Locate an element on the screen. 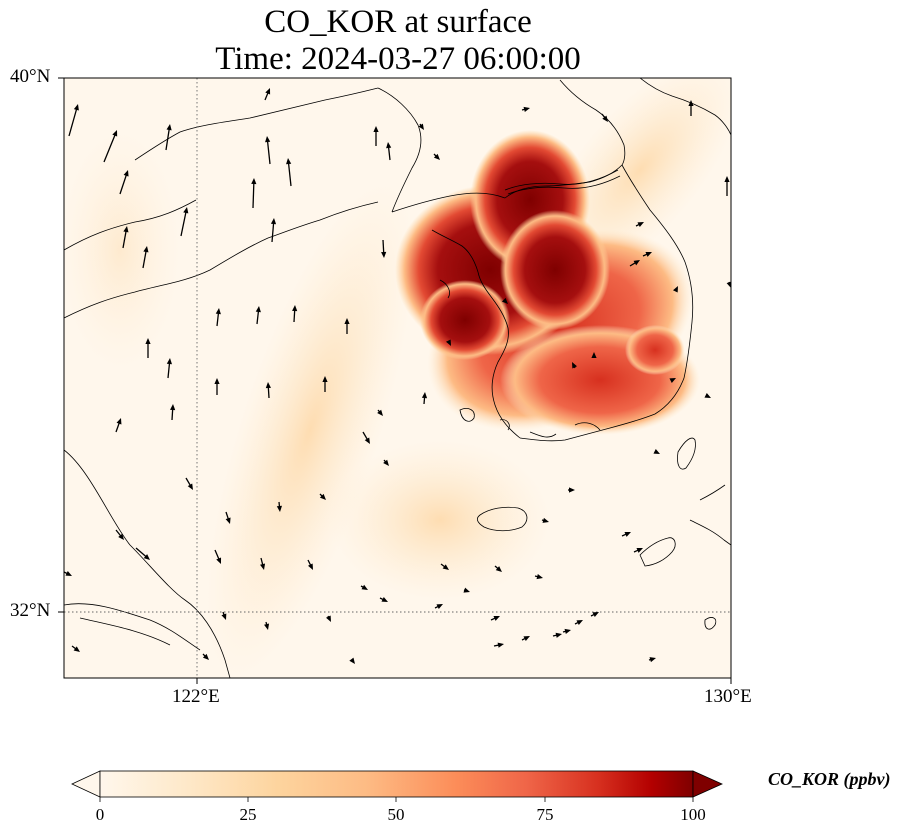  colorbar is located at coordinates (397, 786).